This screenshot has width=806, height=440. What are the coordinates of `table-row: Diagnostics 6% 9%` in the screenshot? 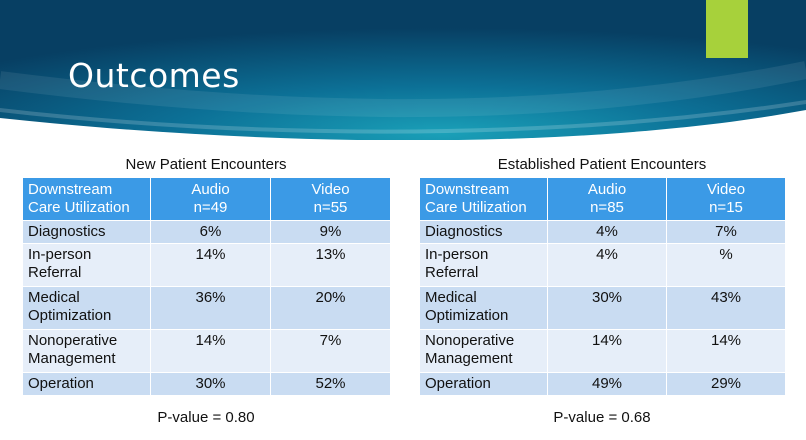 It's located at (206, 232).